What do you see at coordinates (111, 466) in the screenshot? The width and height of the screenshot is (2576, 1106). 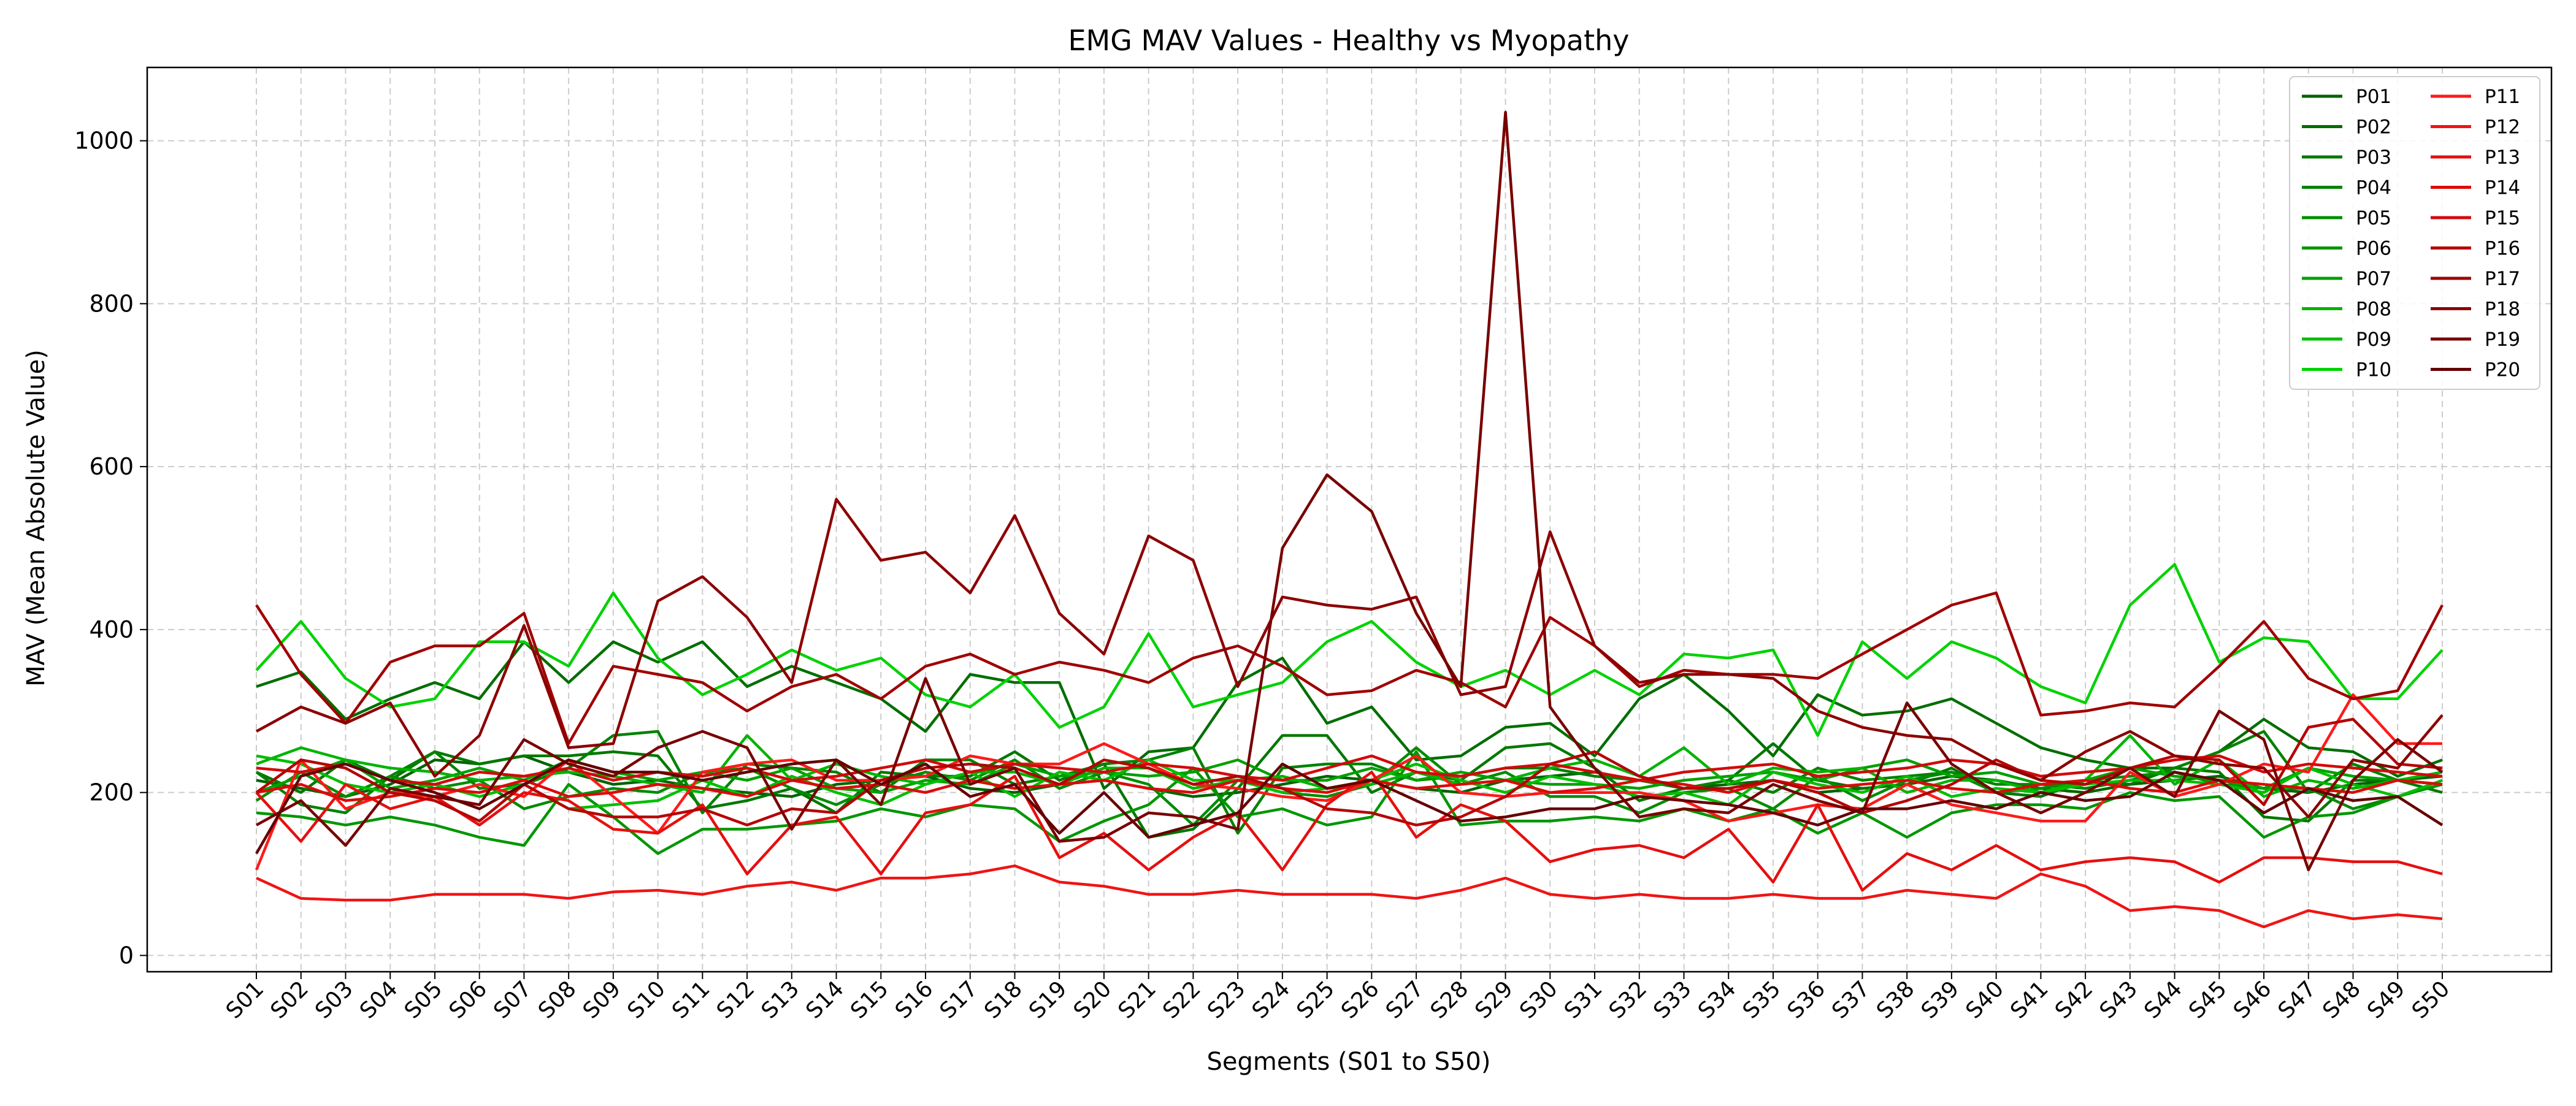 I see `y-tick-label: 600` at bounding box center [111, 466].